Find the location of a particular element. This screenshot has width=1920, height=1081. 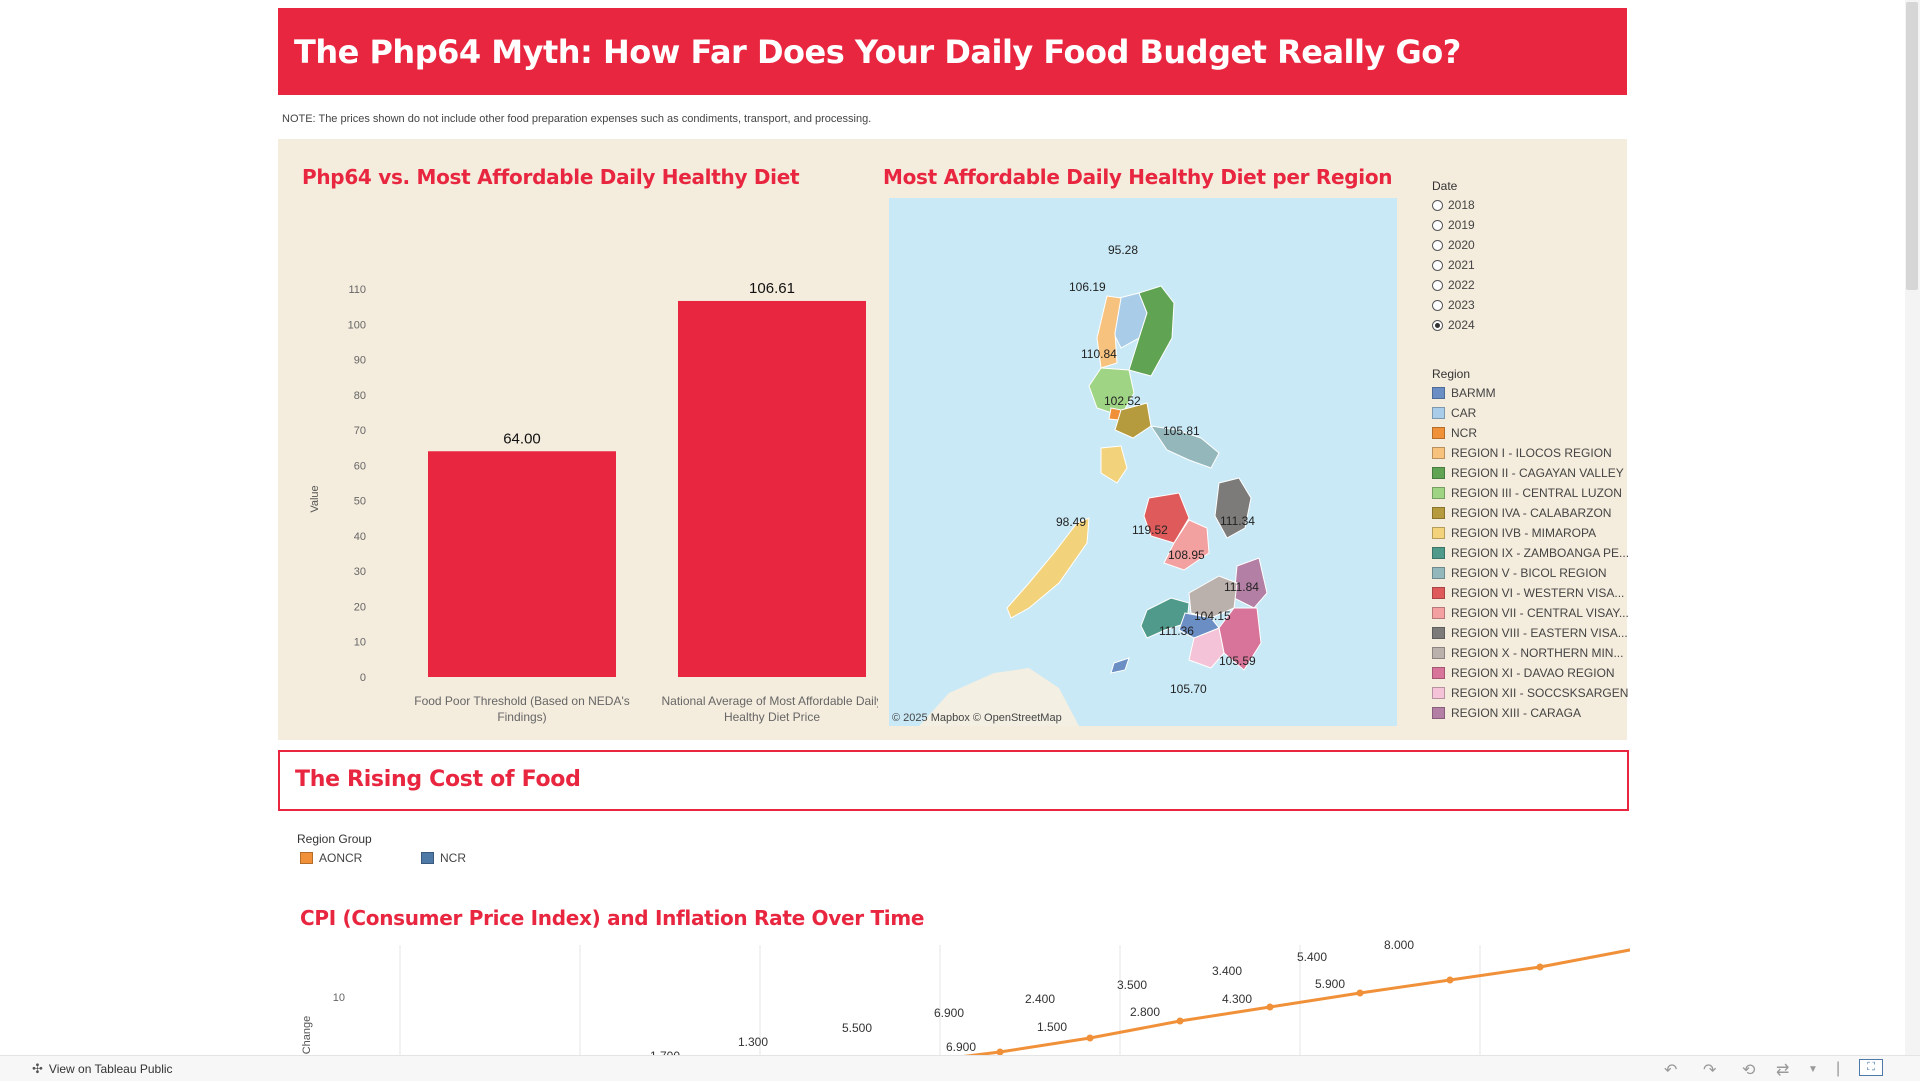

region-legend-item: NCR is located at coordinates (1454, 433).